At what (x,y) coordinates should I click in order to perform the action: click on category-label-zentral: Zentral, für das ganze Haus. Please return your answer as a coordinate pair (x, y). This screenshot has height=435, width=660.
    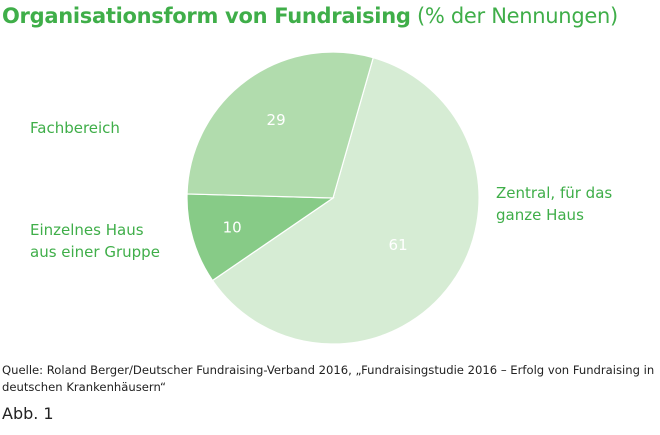
    Looking at the image, I should click on (554, 204).